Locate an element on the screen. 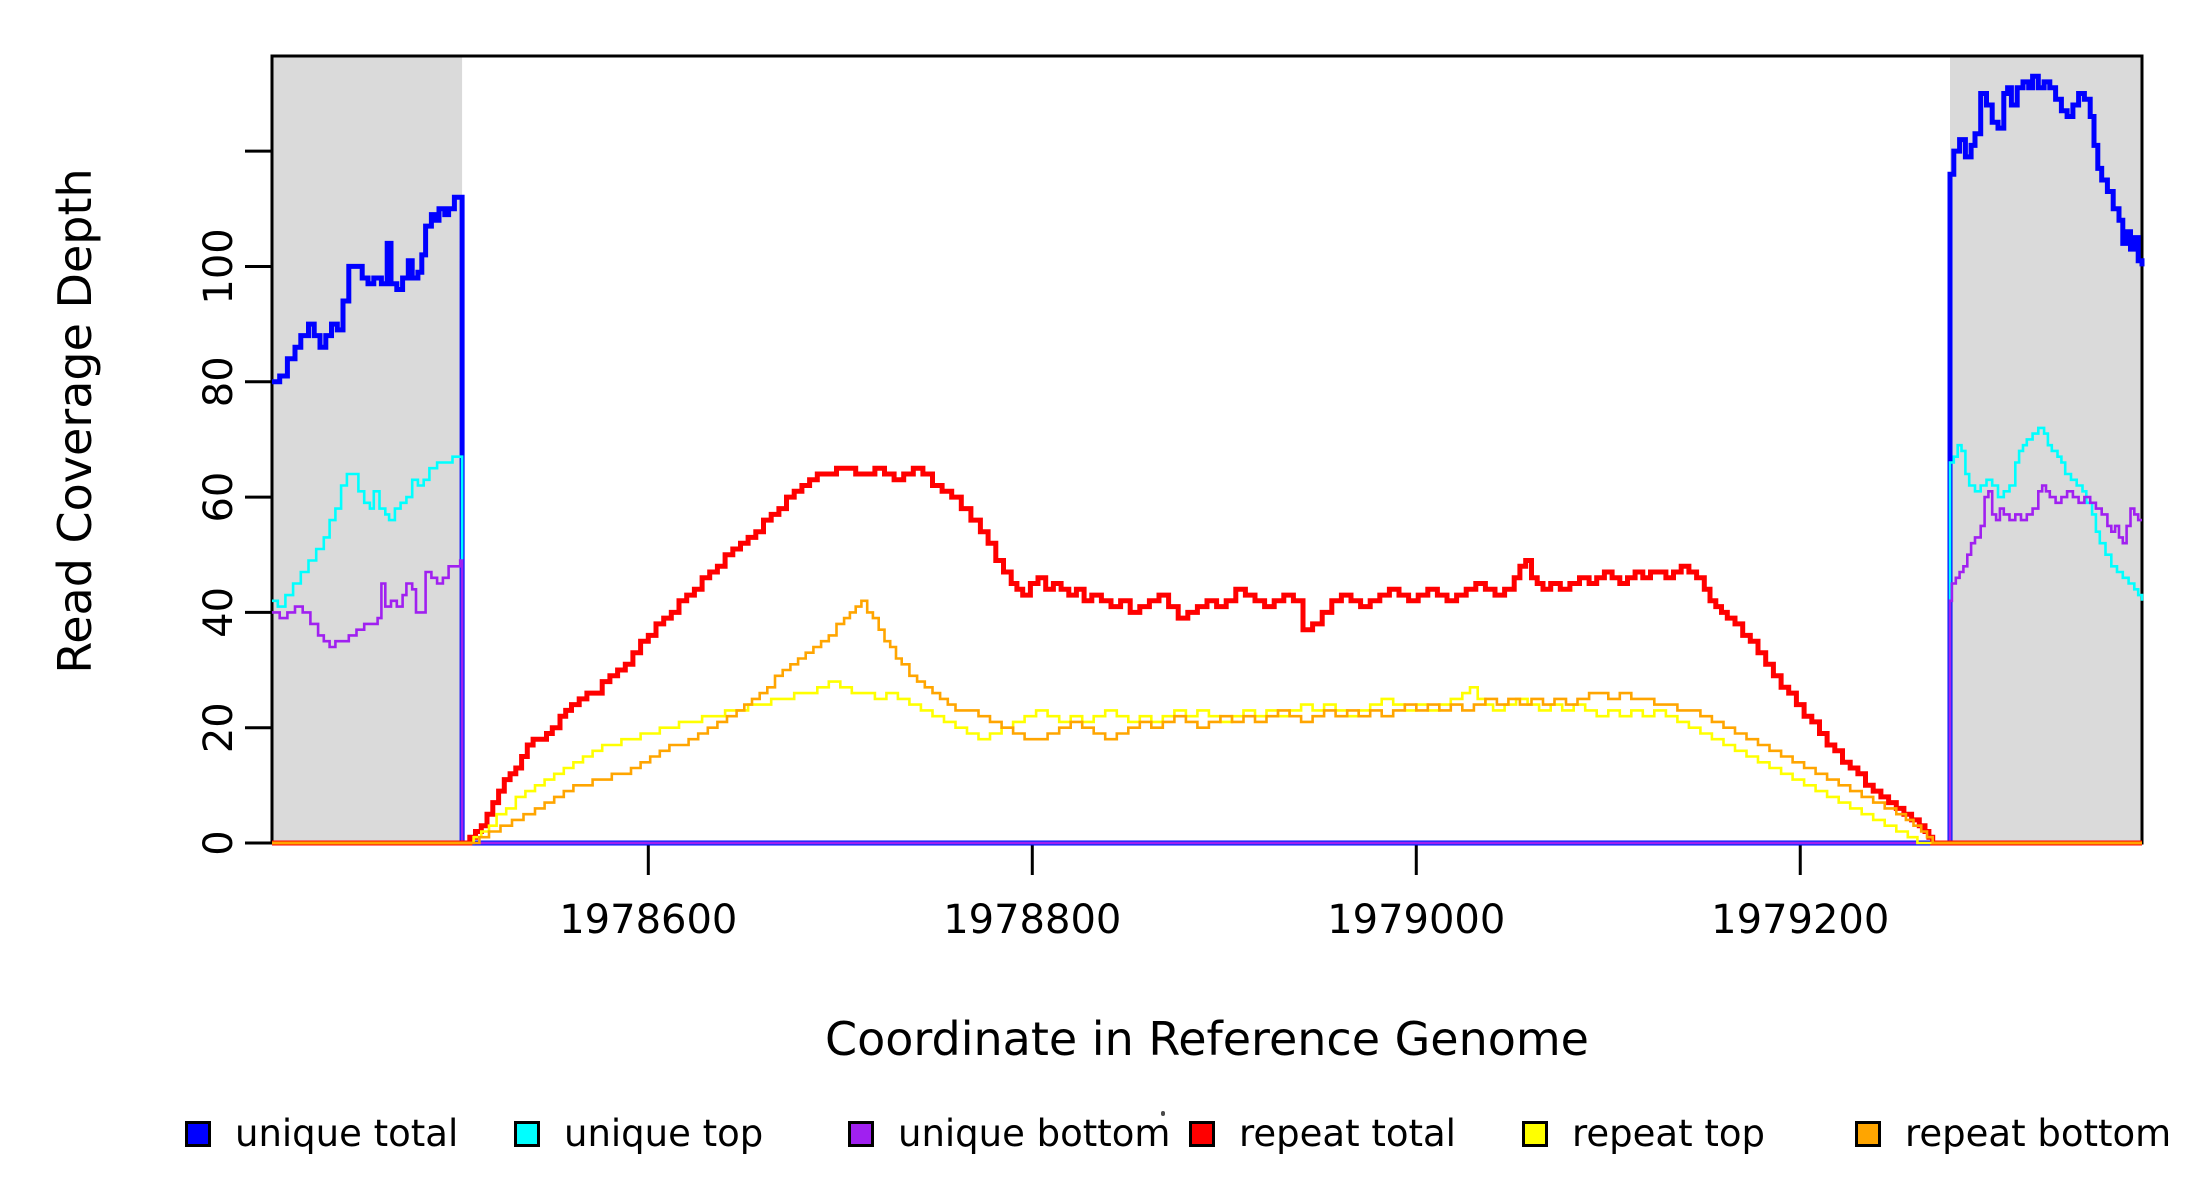 This screenshot has width=2200, height=1200. legend-label: repeat top is located at coordinates (1668, 1133).